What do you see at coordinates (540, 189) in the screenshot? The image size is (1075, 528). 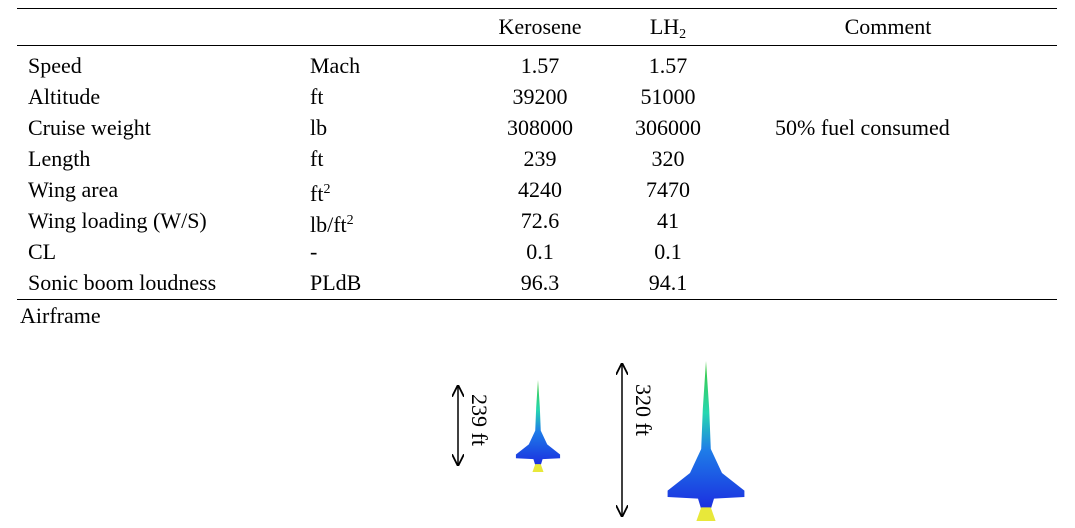 I see `kerosene-value: 4240` at bounding box center [540, 189].